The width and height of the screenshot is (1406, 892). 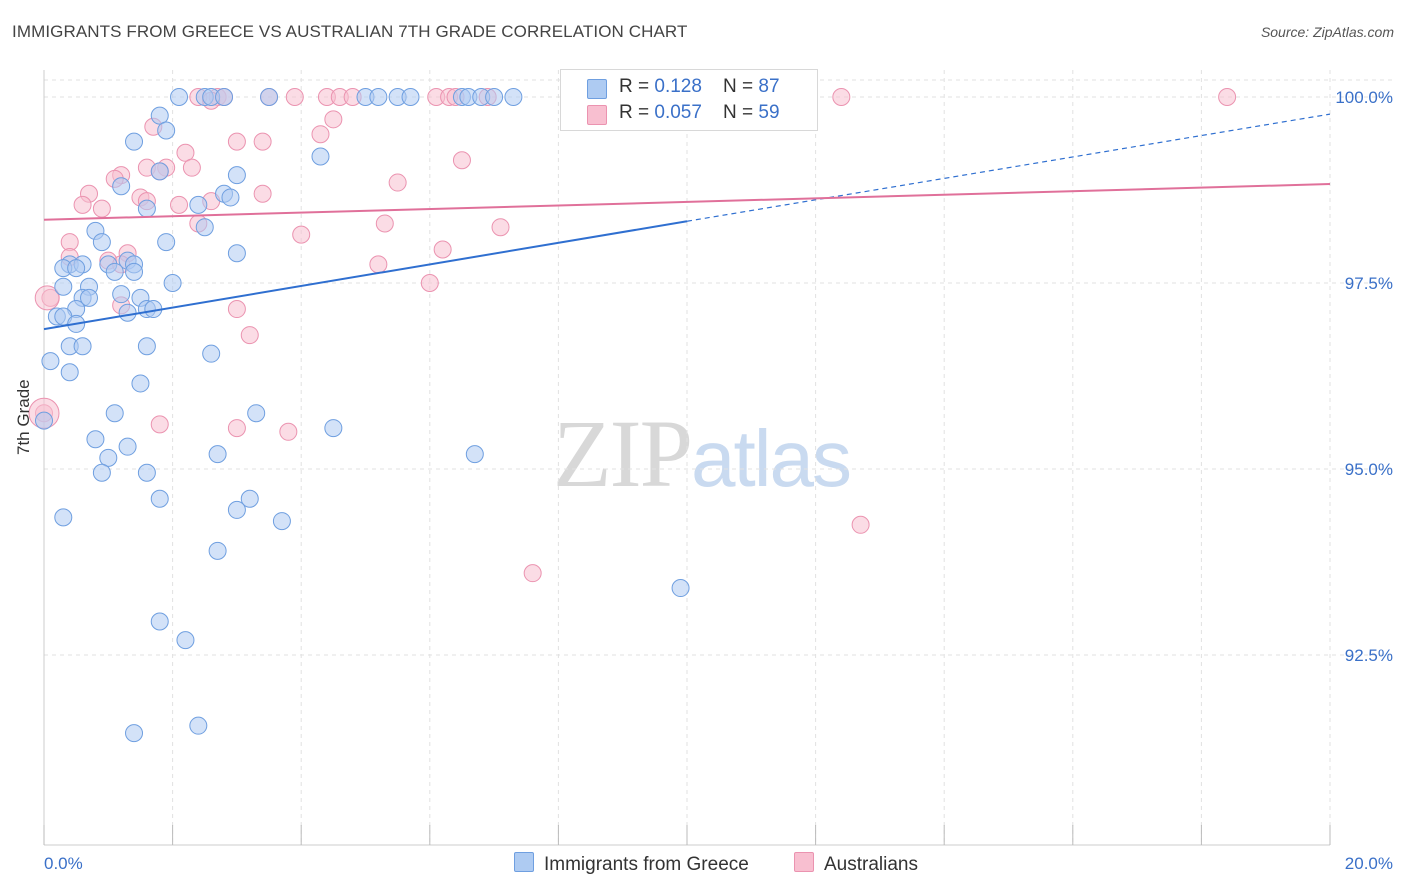 I want to click on bottom-legend-swatch-greece, so click(x=524, y=862).